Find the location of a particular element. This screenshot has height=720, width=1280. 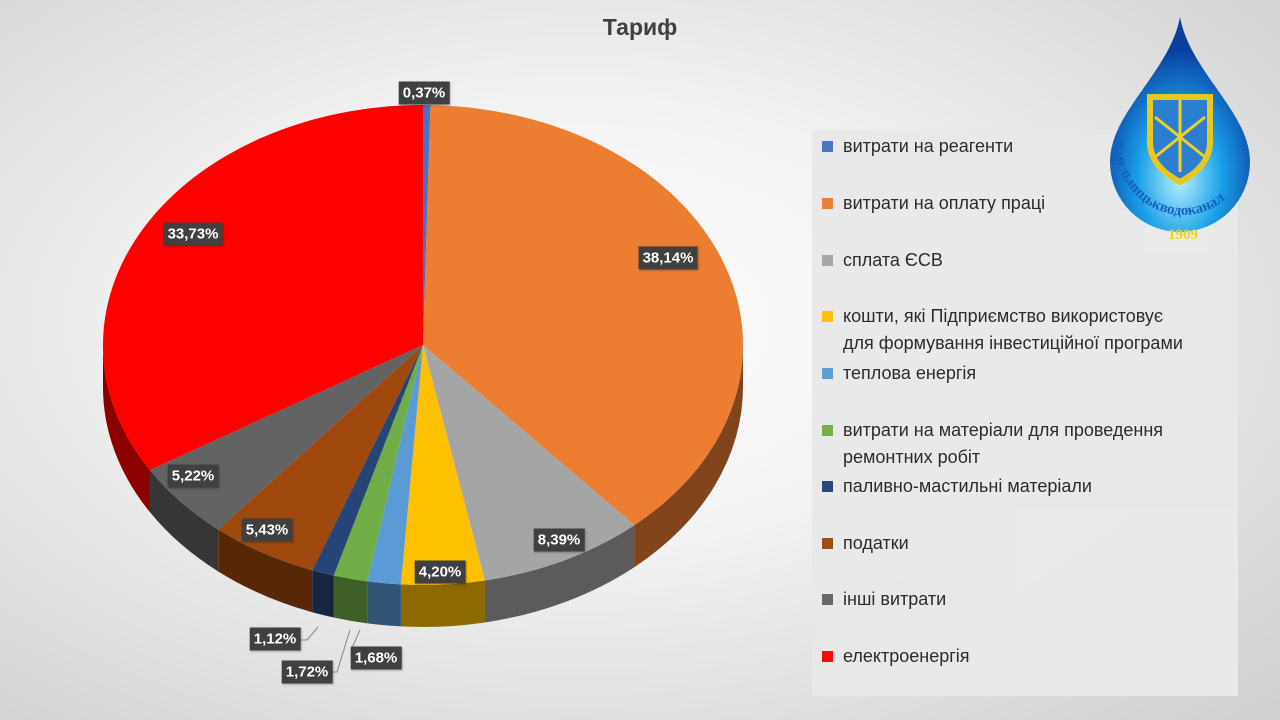

legend-label: витрати на оплату праці is located at coordinates (944, 203).